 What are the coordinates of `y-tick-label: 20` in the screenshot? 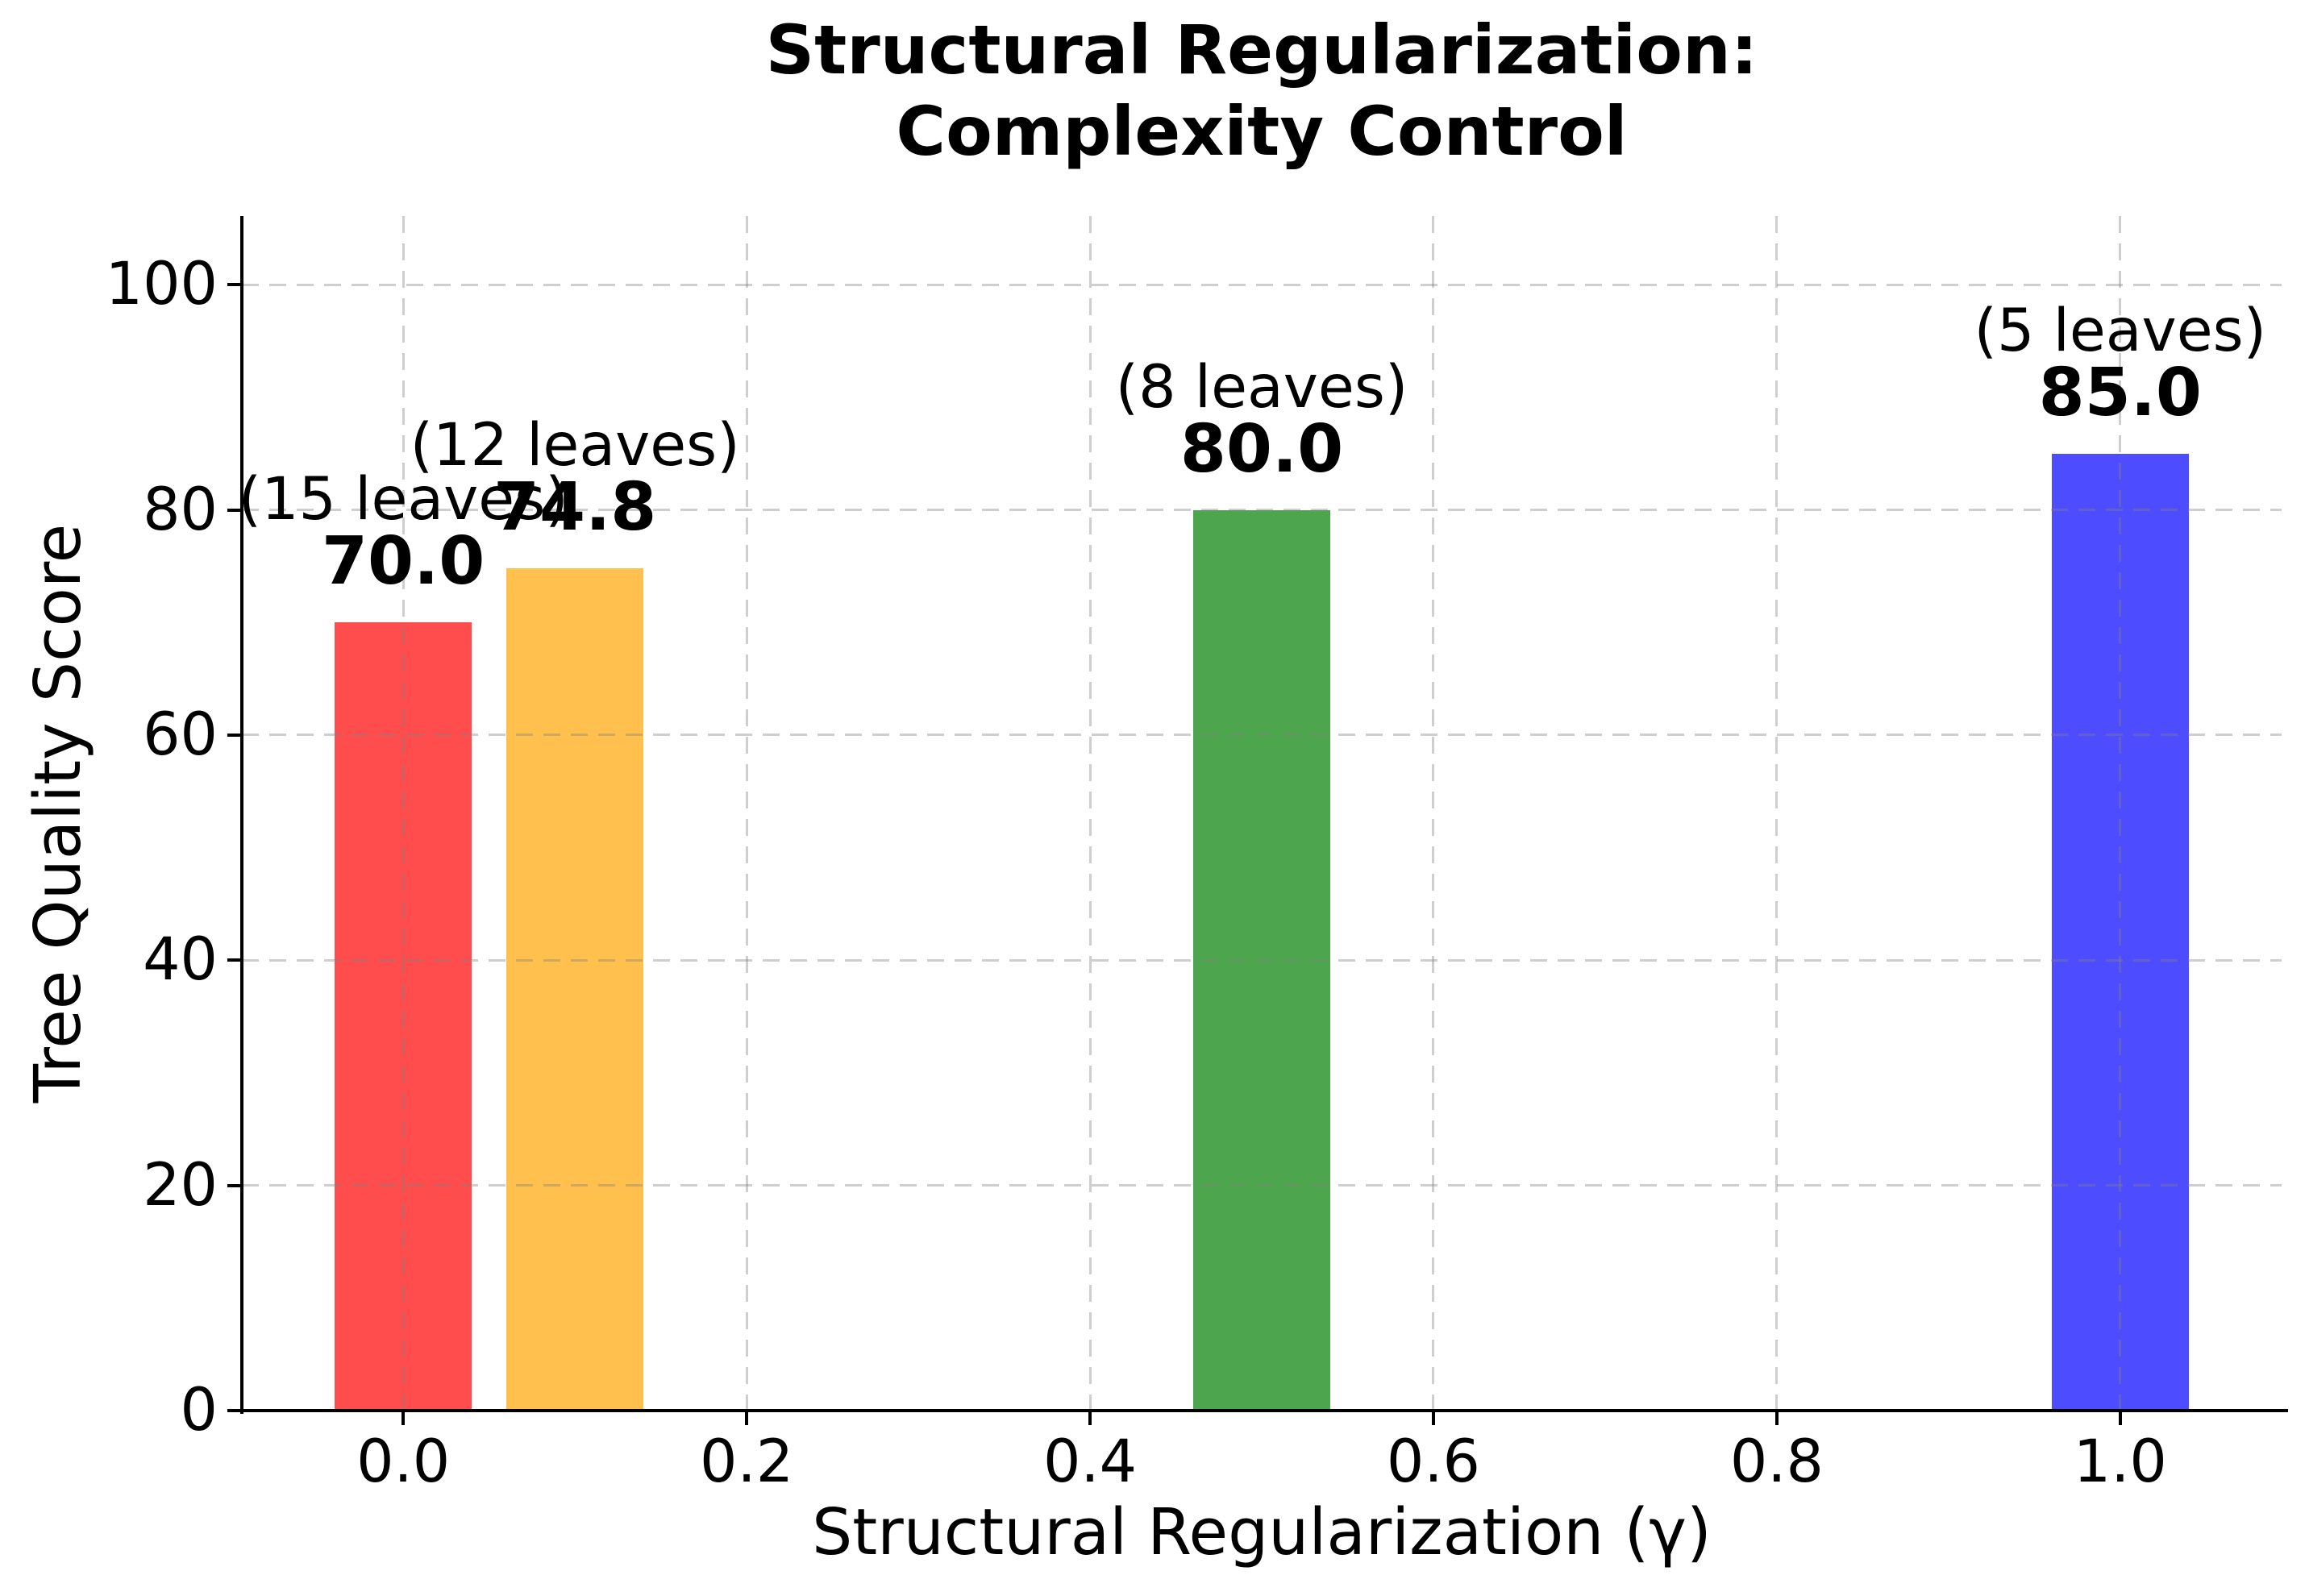 It's located at (180, 1185).